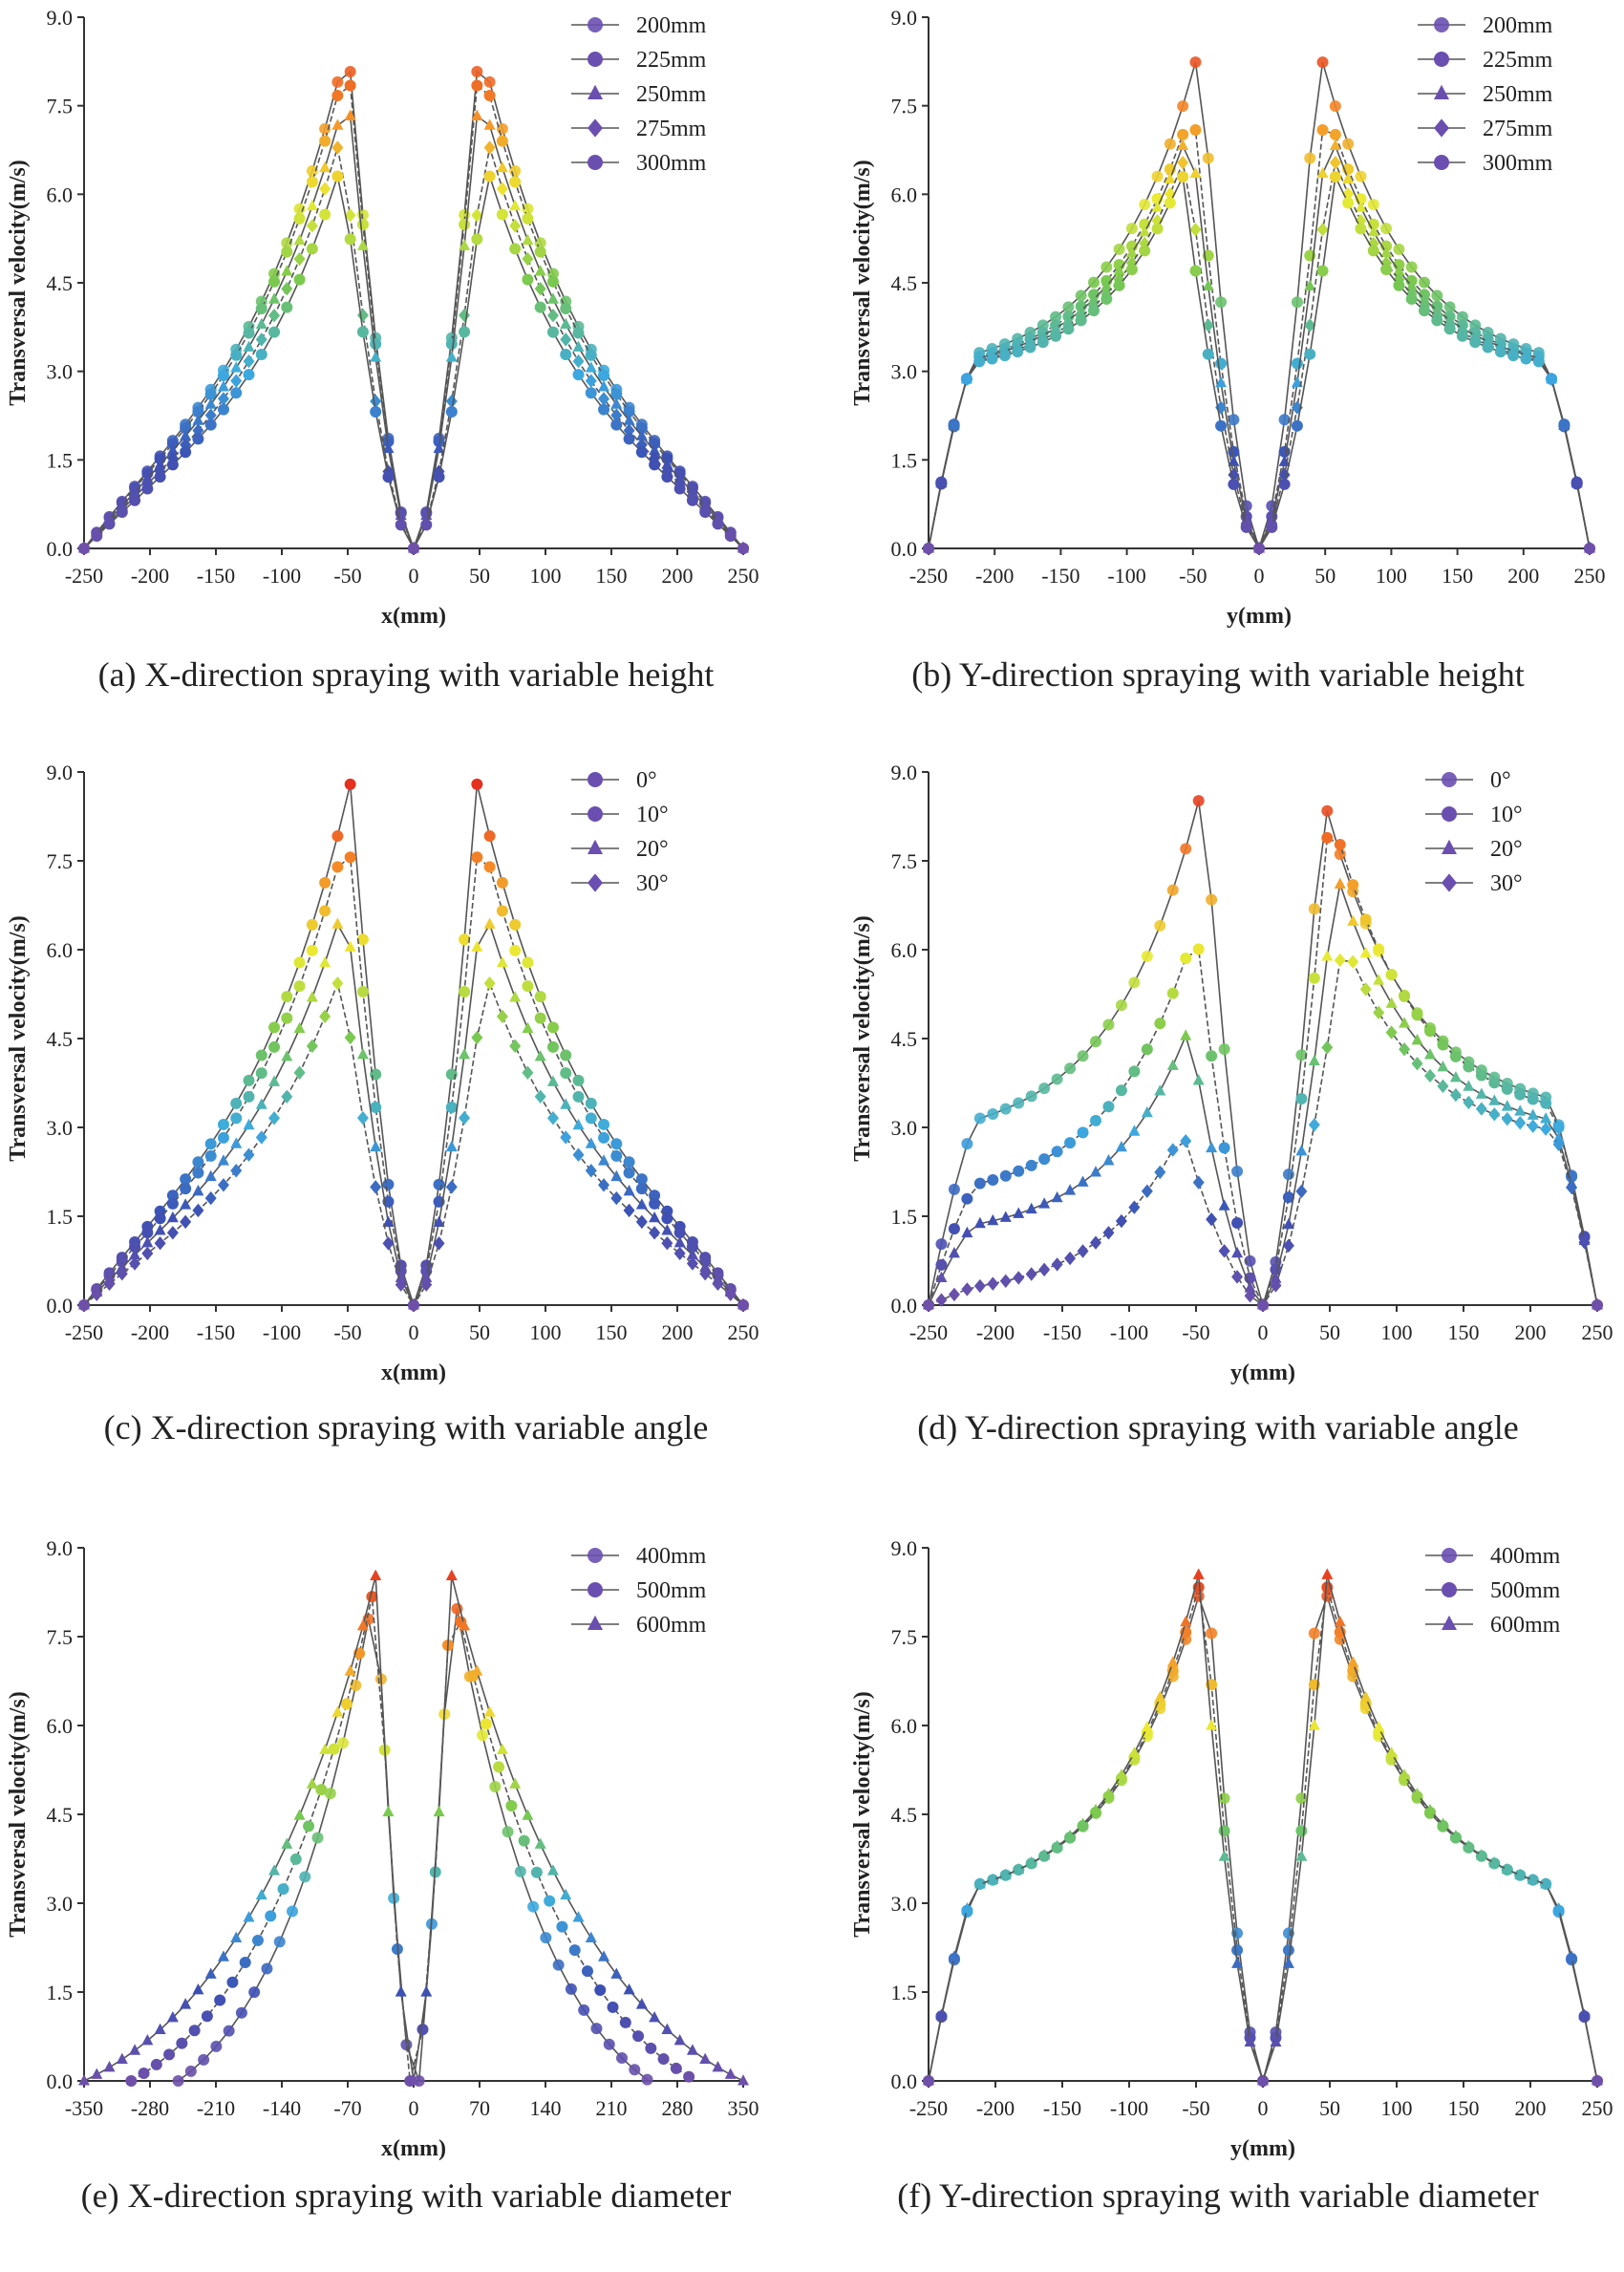 The width and height of the screenshot is (1624, 2272). I want to click on x-axis-label: y(mm), so click(1263, 2148).